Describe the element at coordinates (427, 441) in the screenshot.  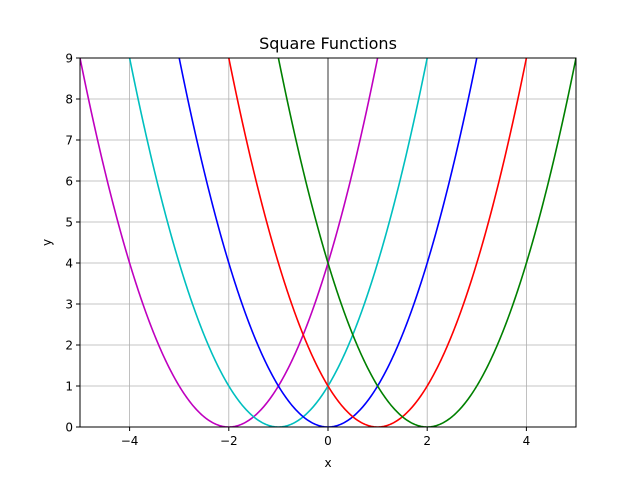
I see `x-tick-label: 2` at that location.